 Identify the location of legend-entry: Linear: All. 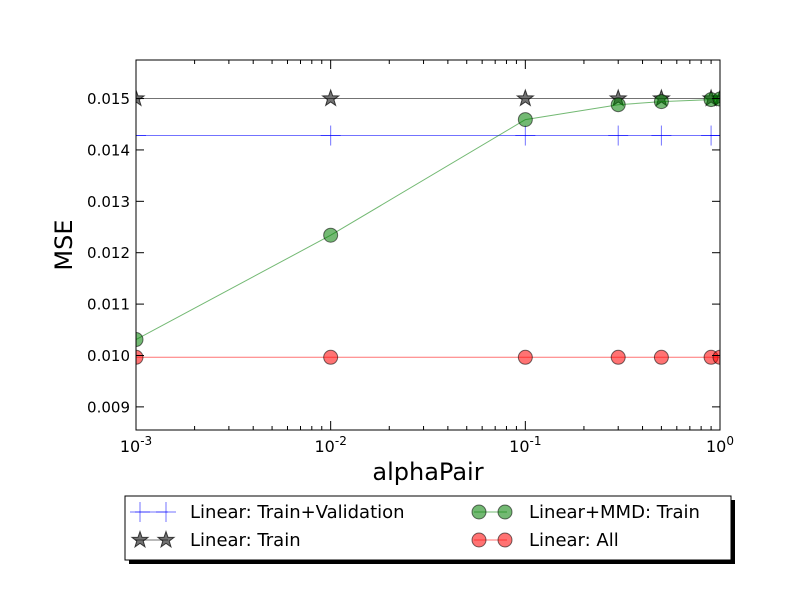
(545, 540).